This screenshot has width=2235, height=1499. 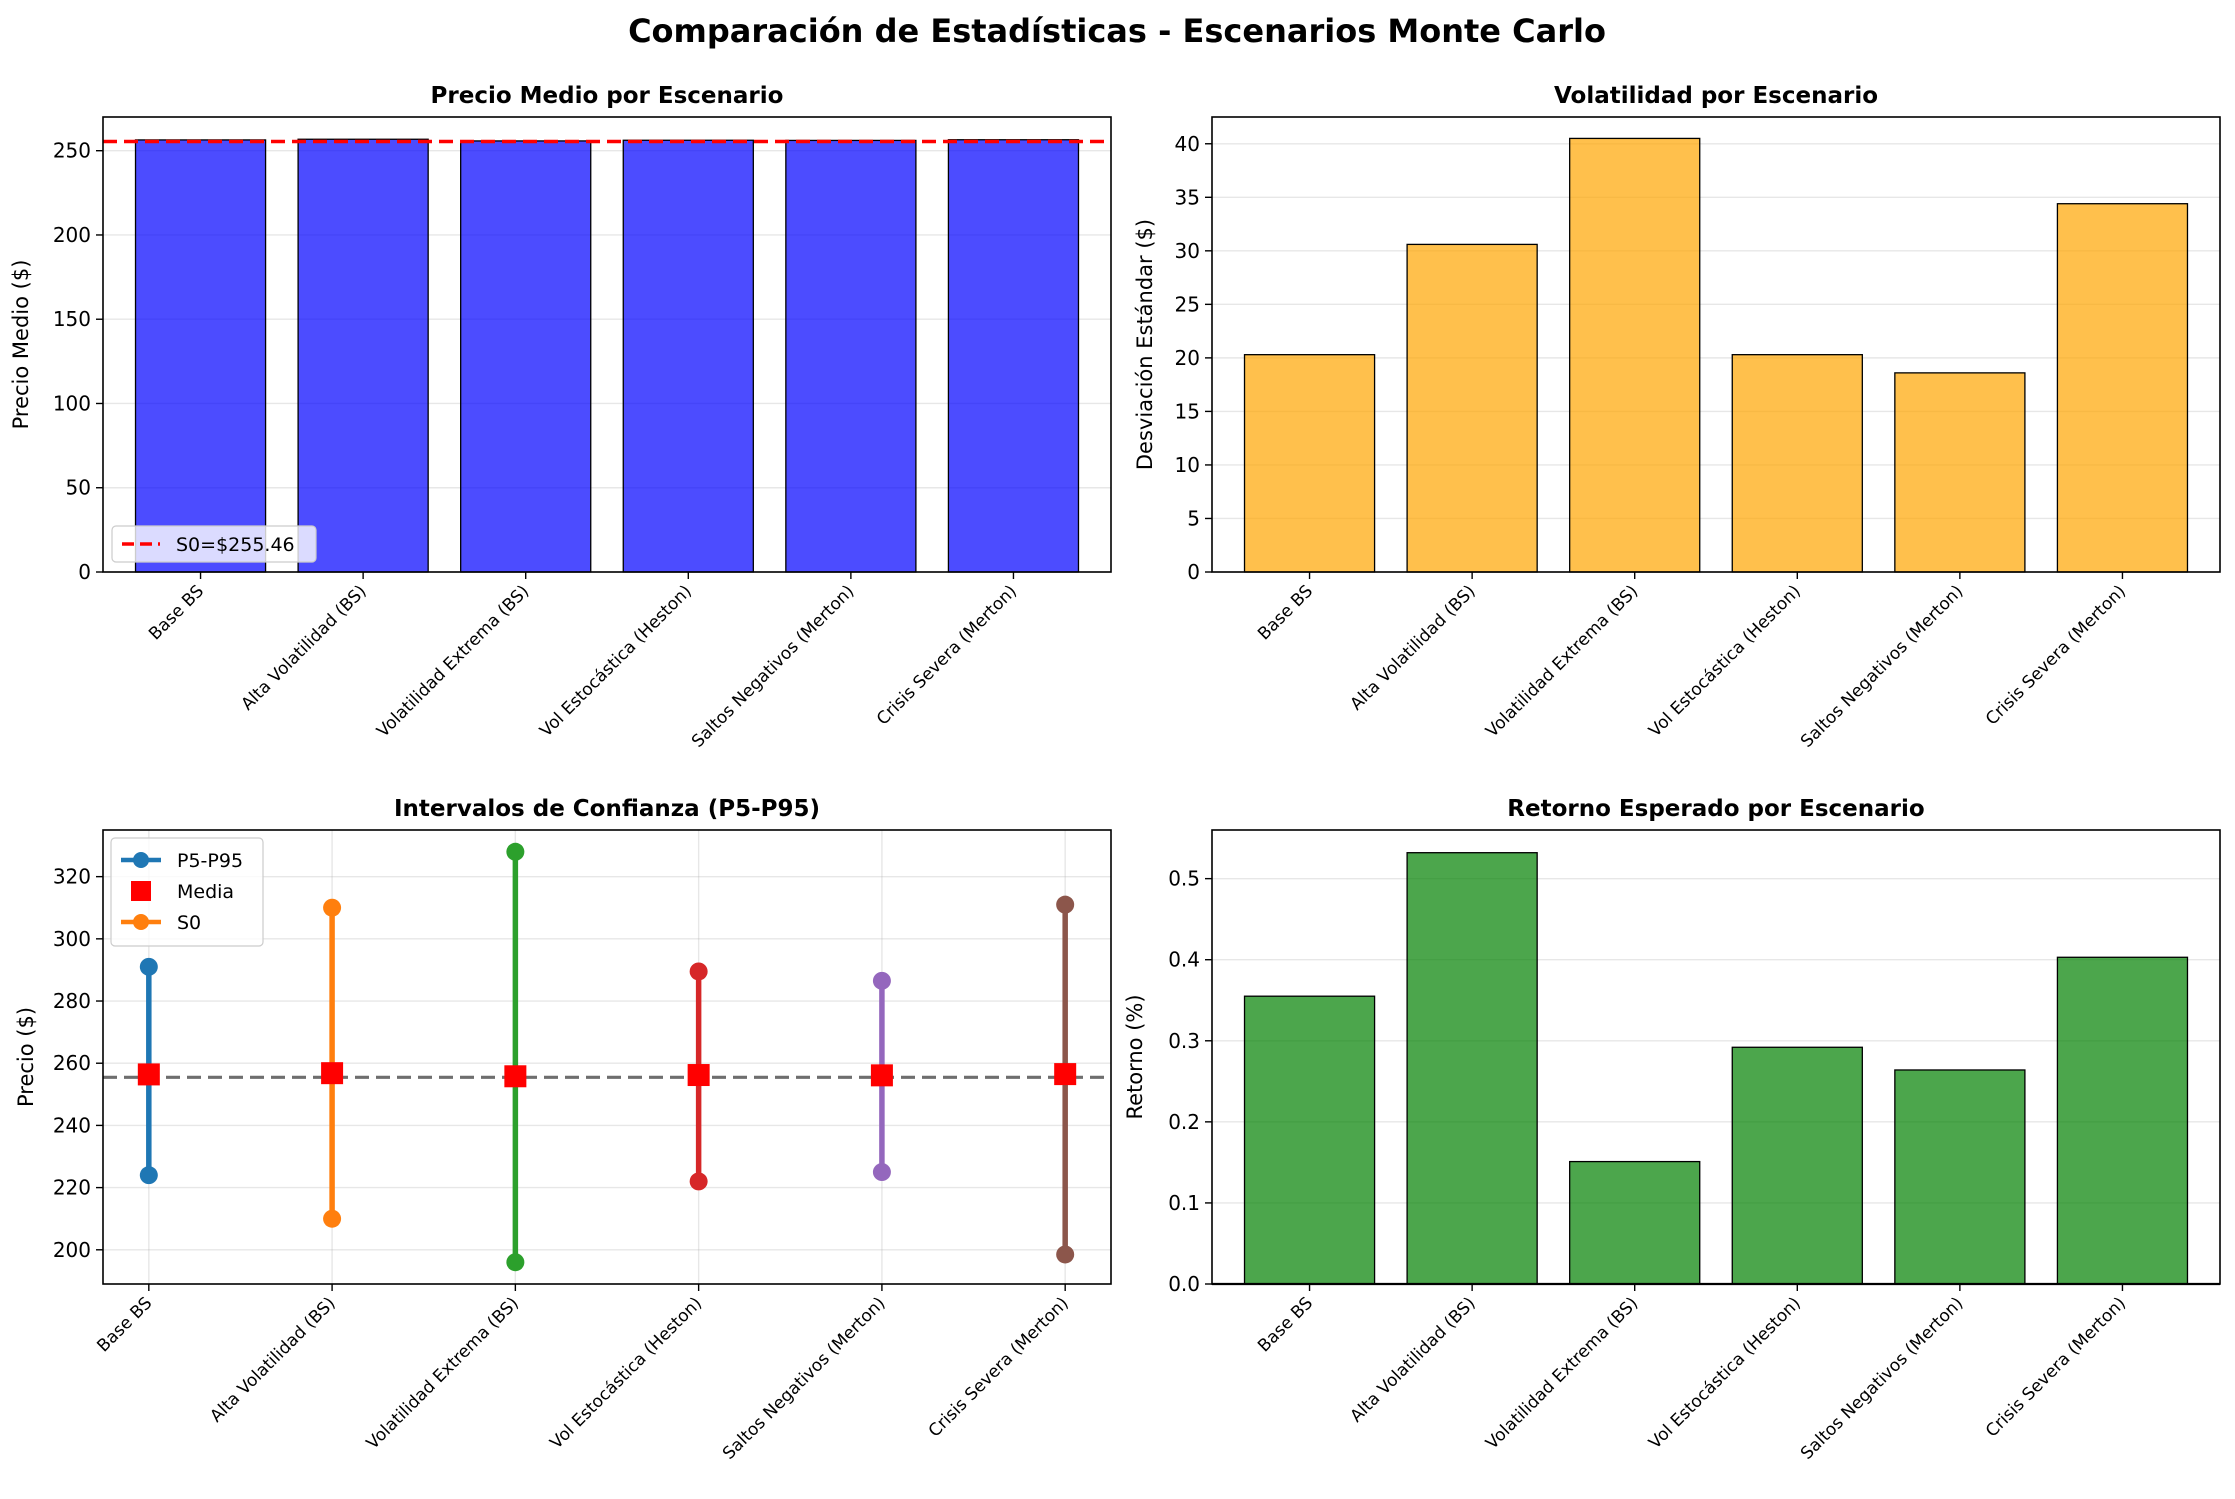 What do you see at coordinates (78, 488) in the screenshot?
I see `y-tick-label: 50` at bounding box center [78, 488].